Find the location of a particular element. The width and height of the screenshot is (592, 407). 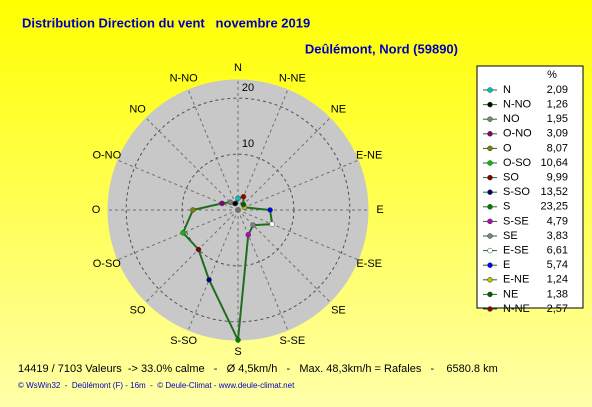

legend-label: O is located at coordinates (507, 148).